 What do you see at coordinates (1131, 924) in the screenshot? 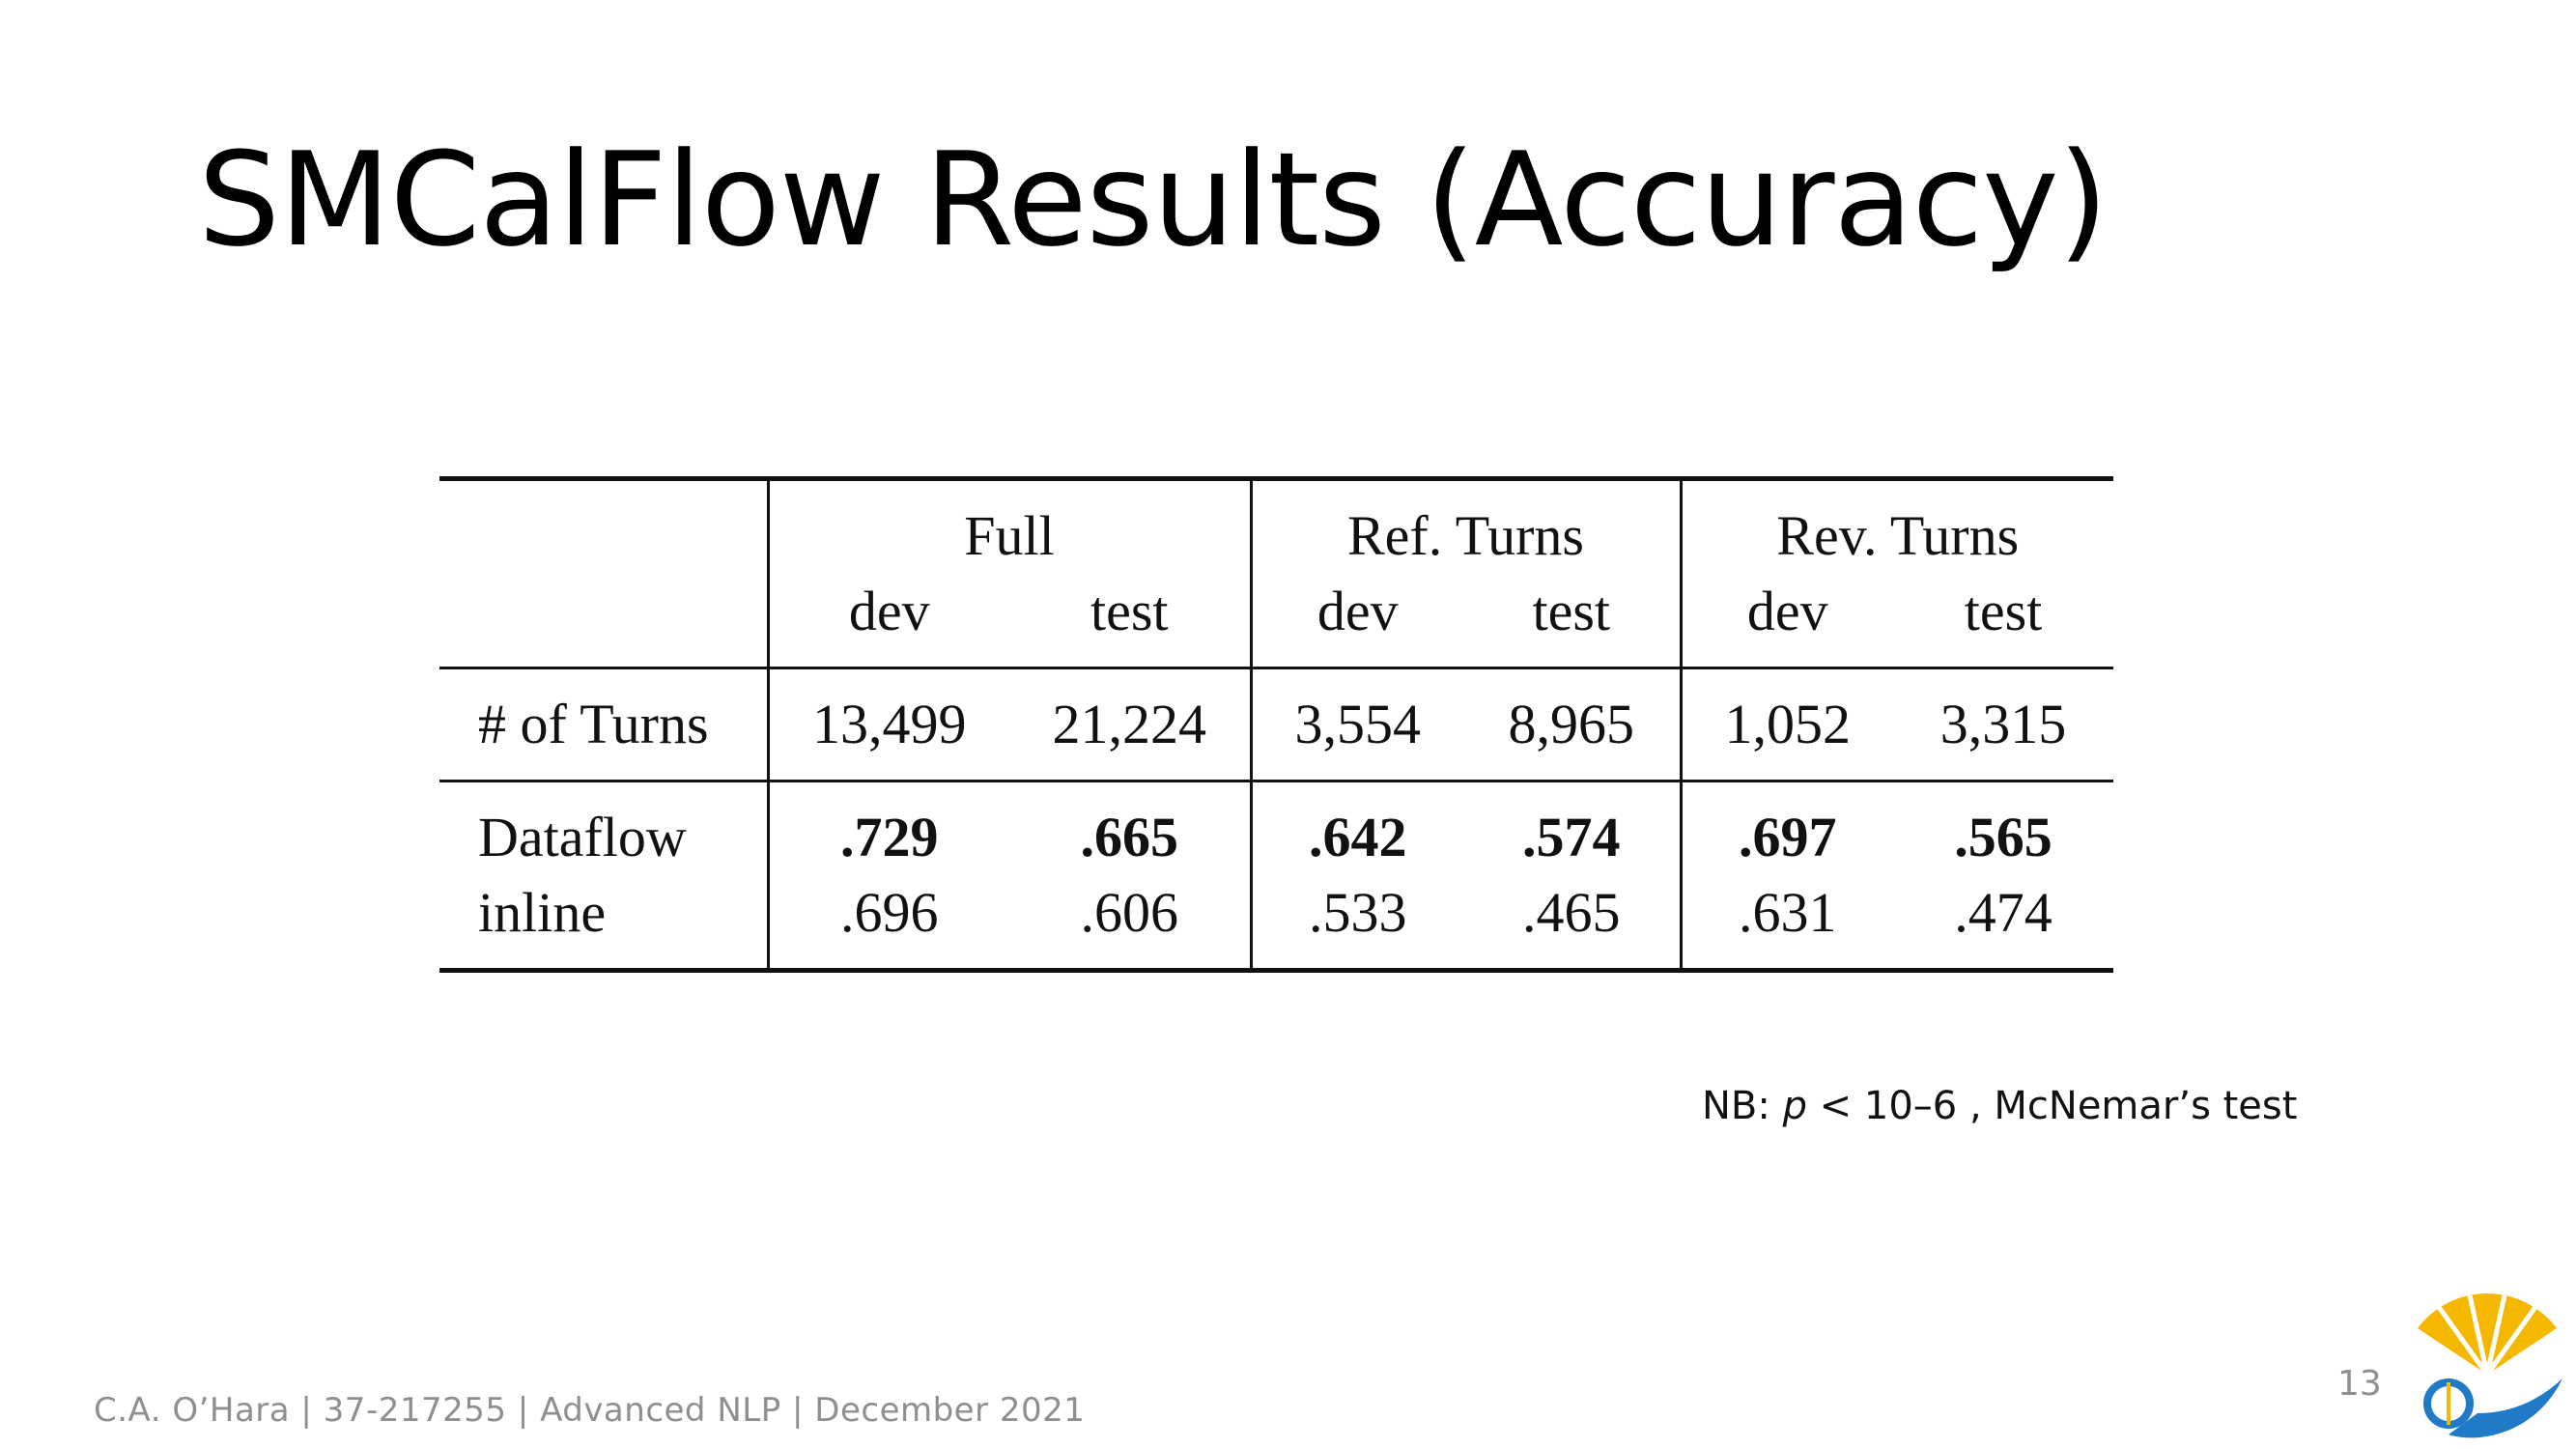
I see `table-cell: .606` at bounding box center [1131, 924].